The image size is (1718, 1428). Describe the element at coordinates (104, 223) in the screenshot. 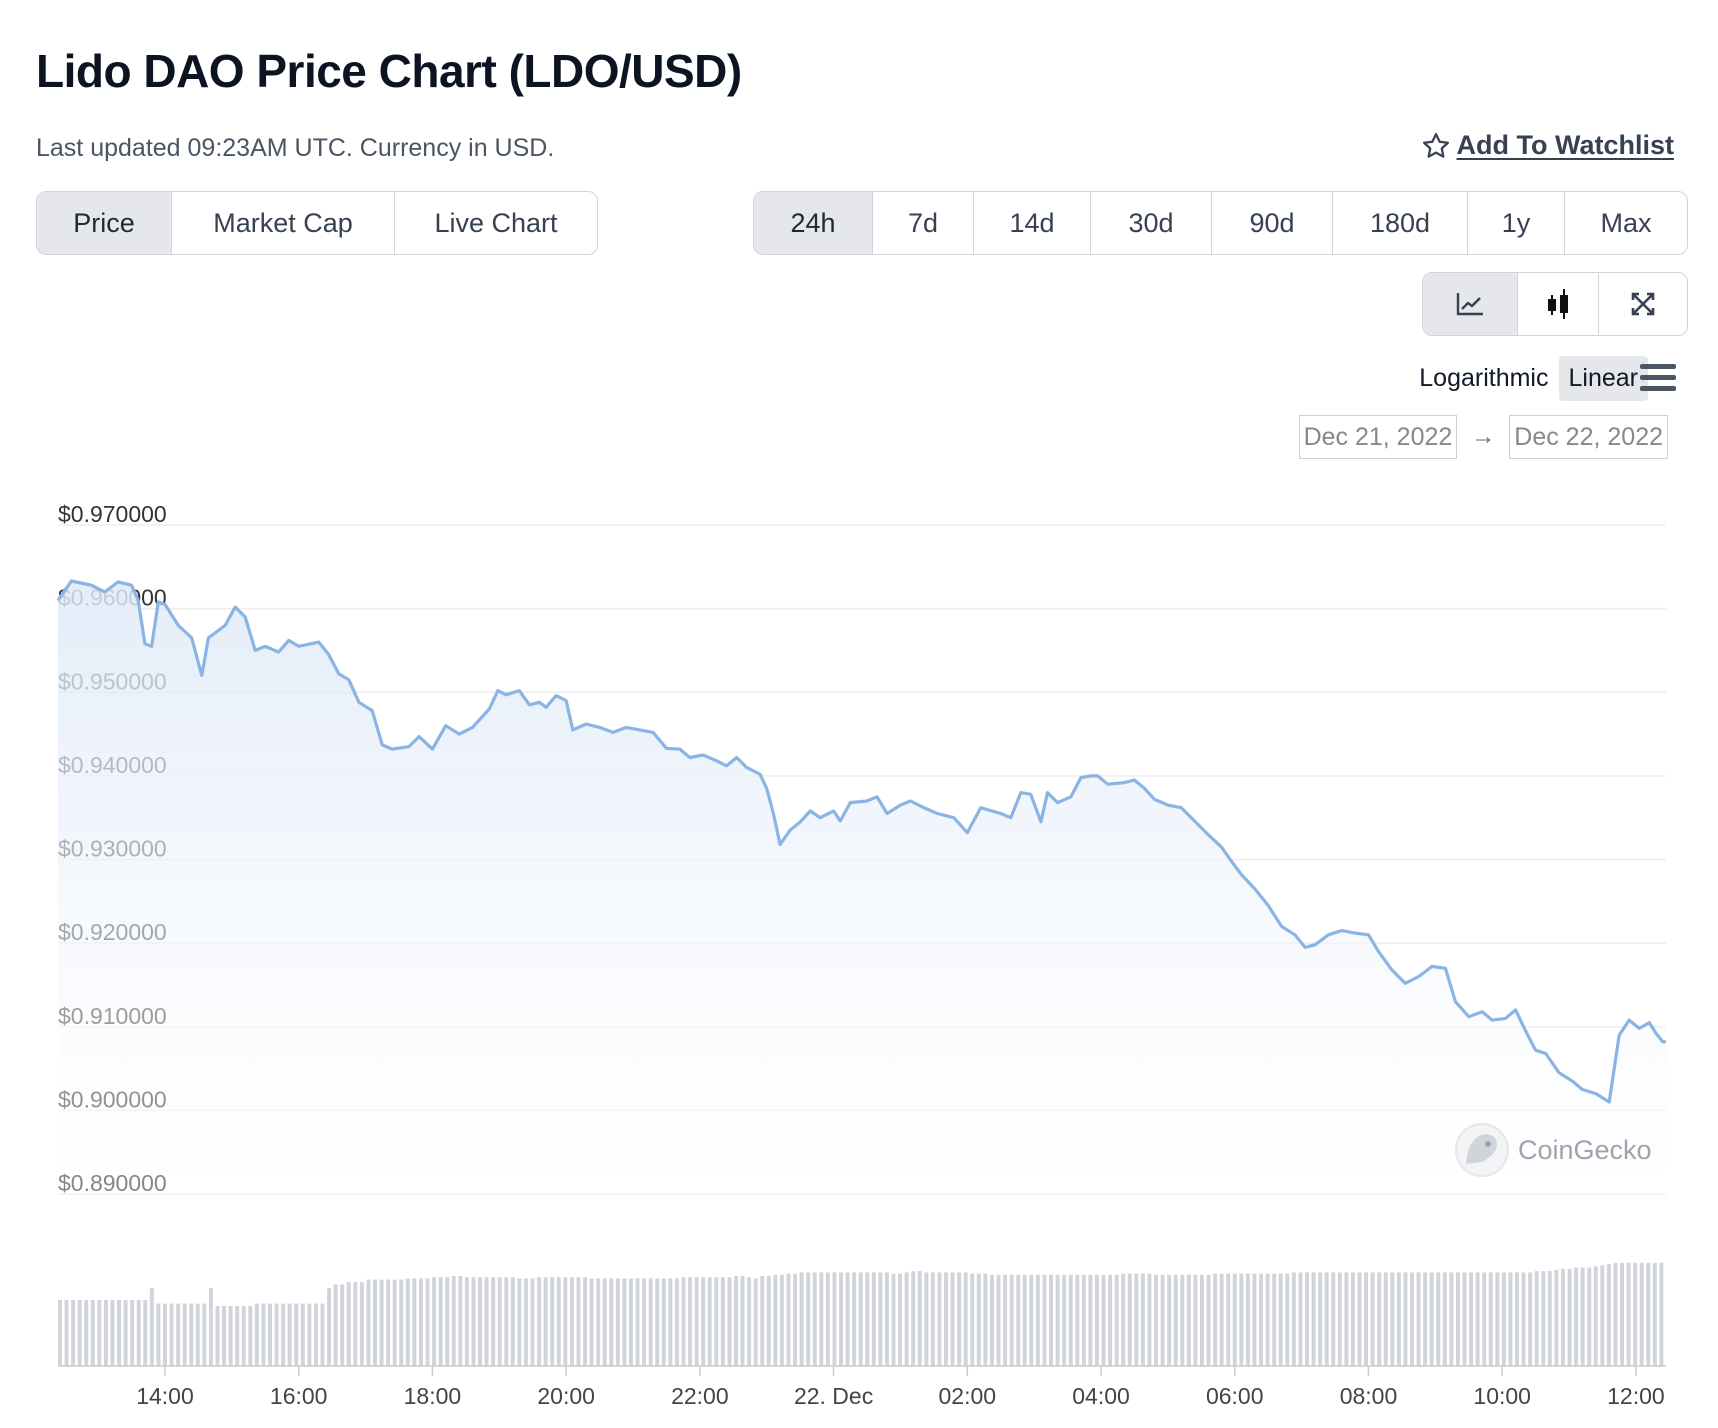

I see `tab-price: Price` at that location.